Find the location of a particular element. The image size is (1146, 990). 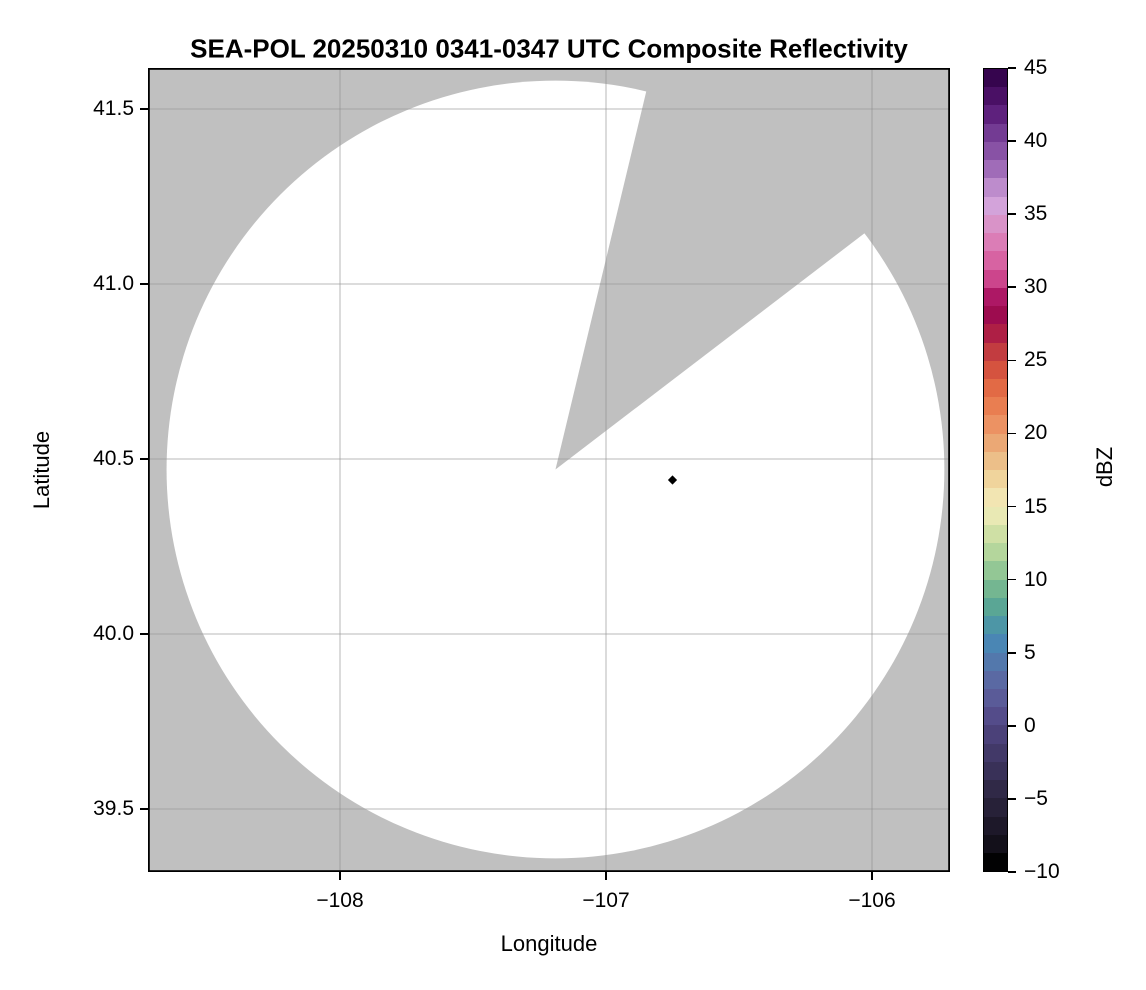

colorbar is located at coordinates (995, 470).